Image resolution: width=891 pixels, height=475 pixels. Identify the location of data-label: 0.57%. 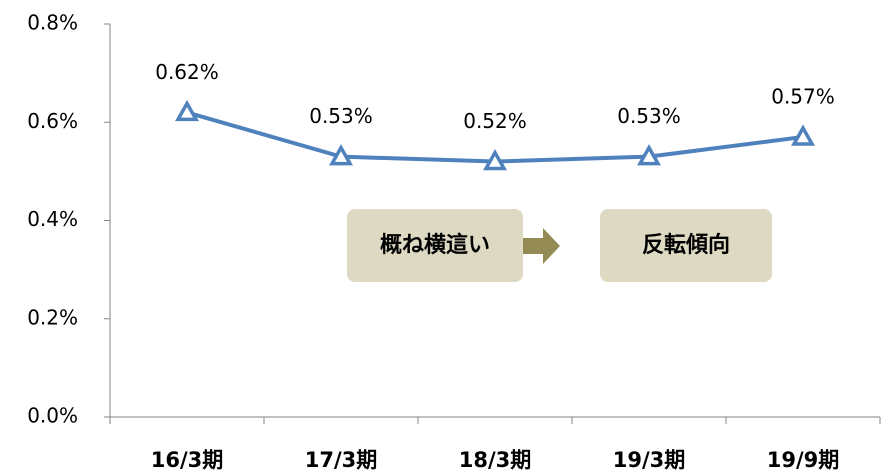
(803, 96).